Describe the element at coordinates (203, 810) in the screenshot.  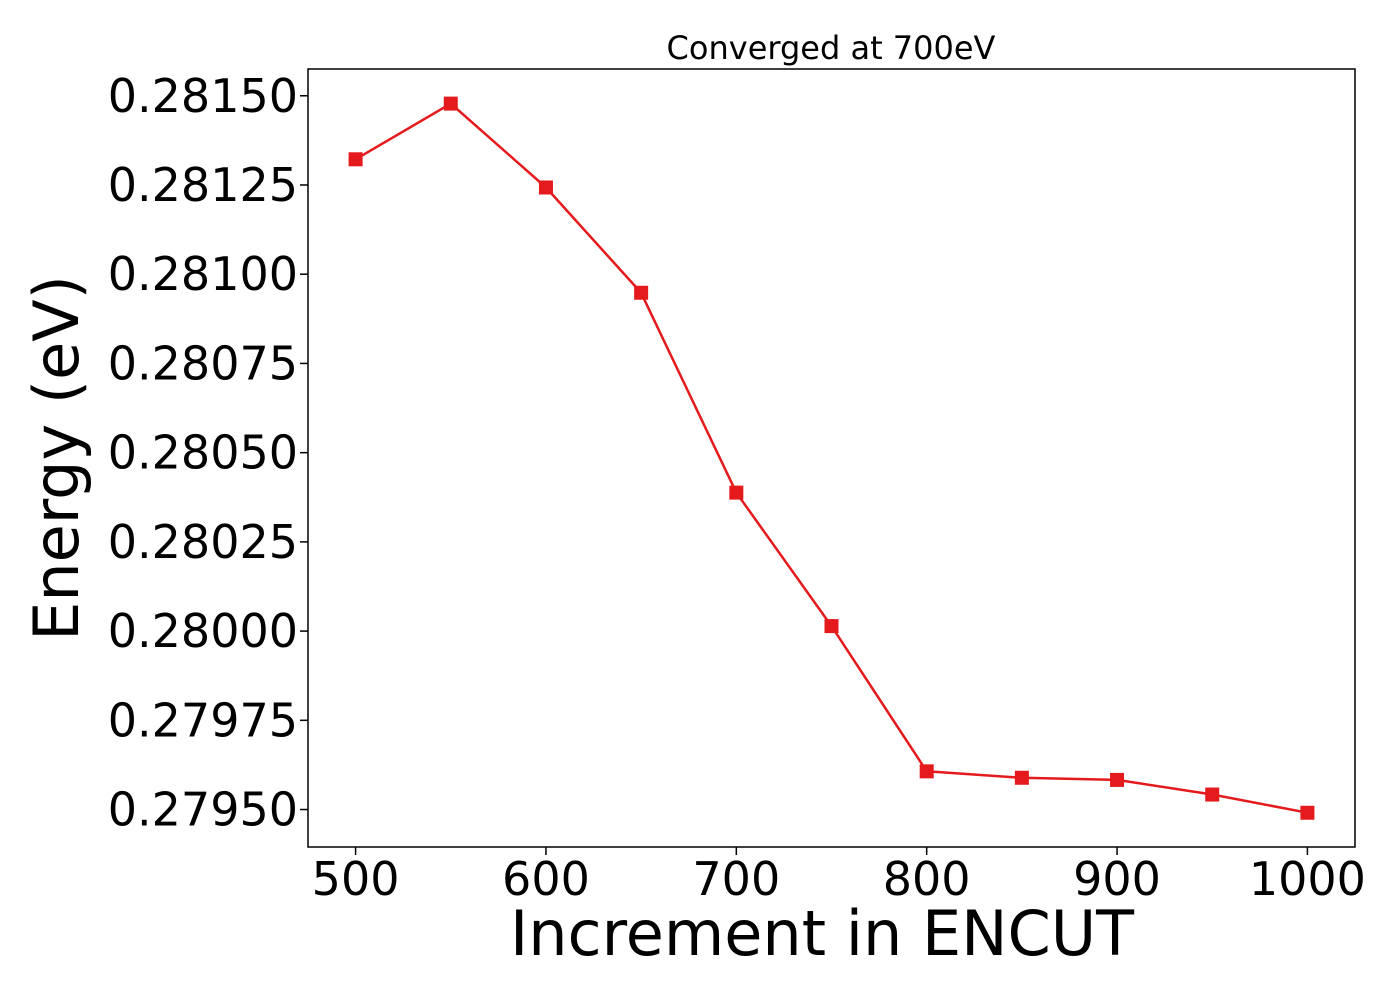
I see `y-tick-label: 0.27950` at that location.